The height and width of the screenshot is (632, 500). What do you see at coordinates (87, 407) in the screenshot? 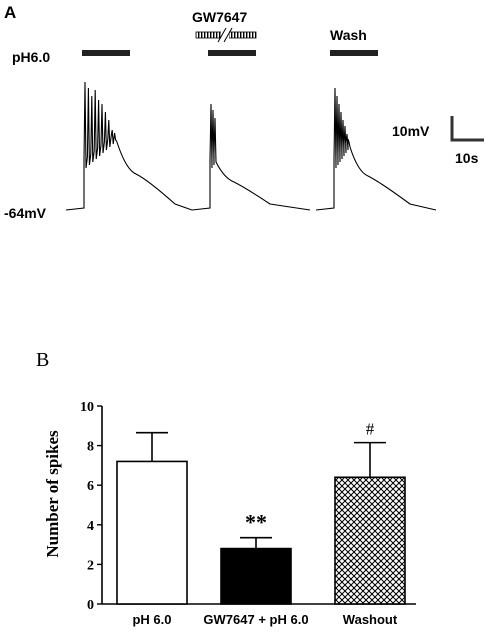
I see `y-tick-label: 10` at bounding box center [87, 407].